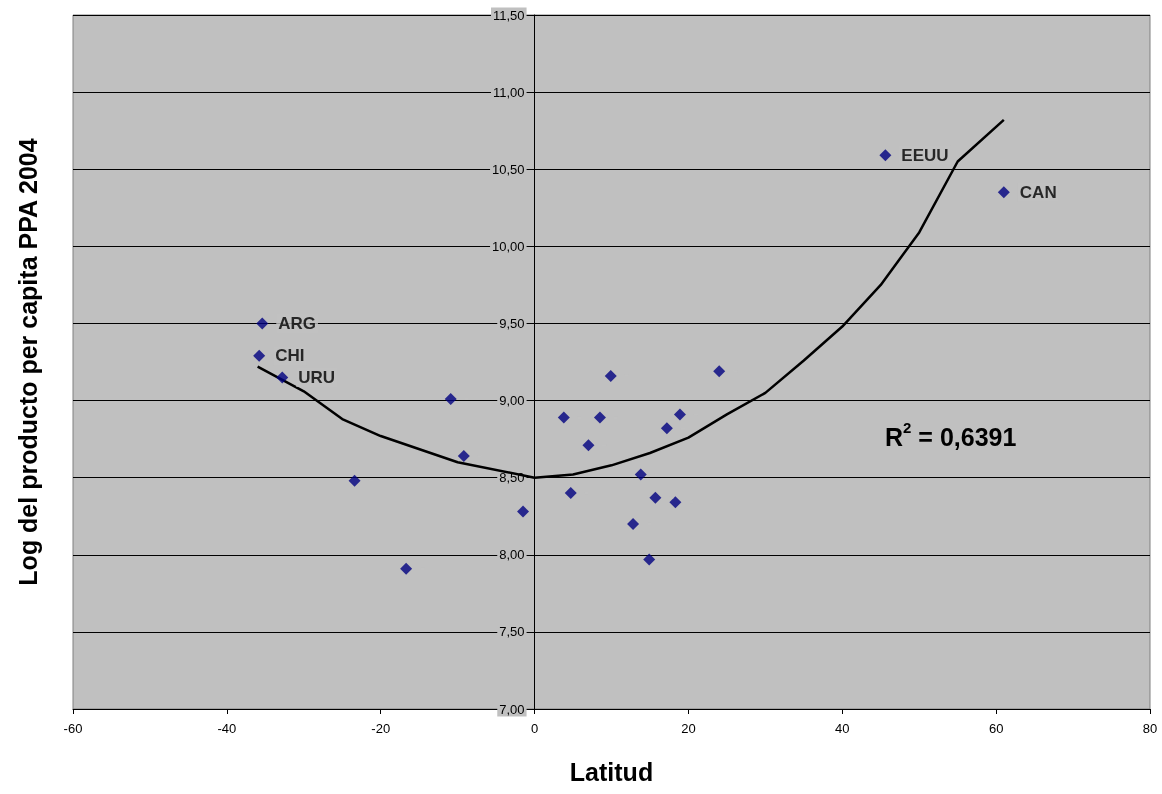  What do you see at coordinates (297, 323) in the screenshot?
I see `data-label: ARG` at bounding box center [297, 323].